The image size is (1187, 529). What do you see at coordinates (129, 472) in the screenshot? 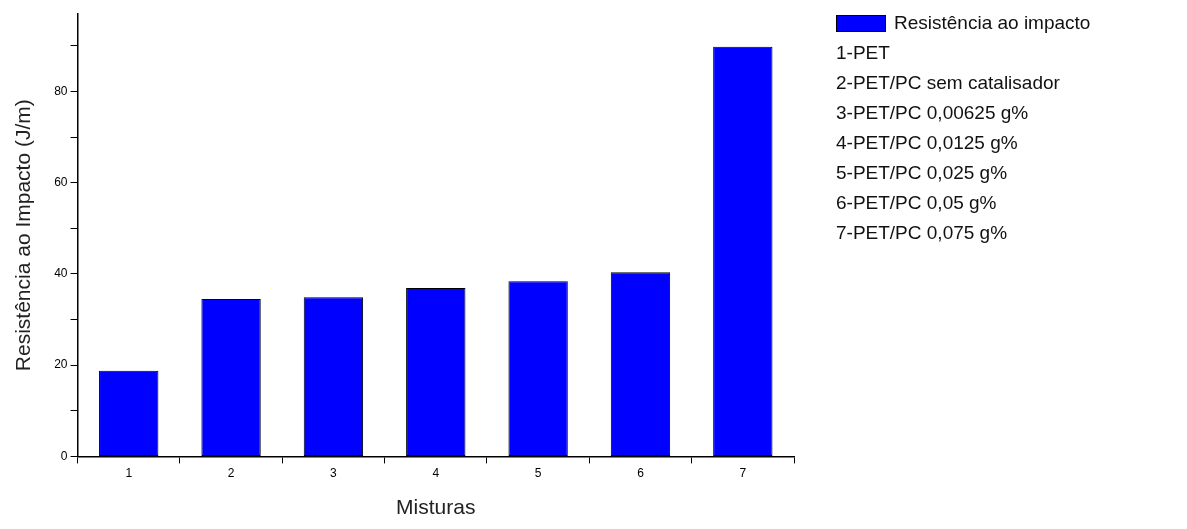
I see `x-tick-label: 1` at bounding box center [129, 472].